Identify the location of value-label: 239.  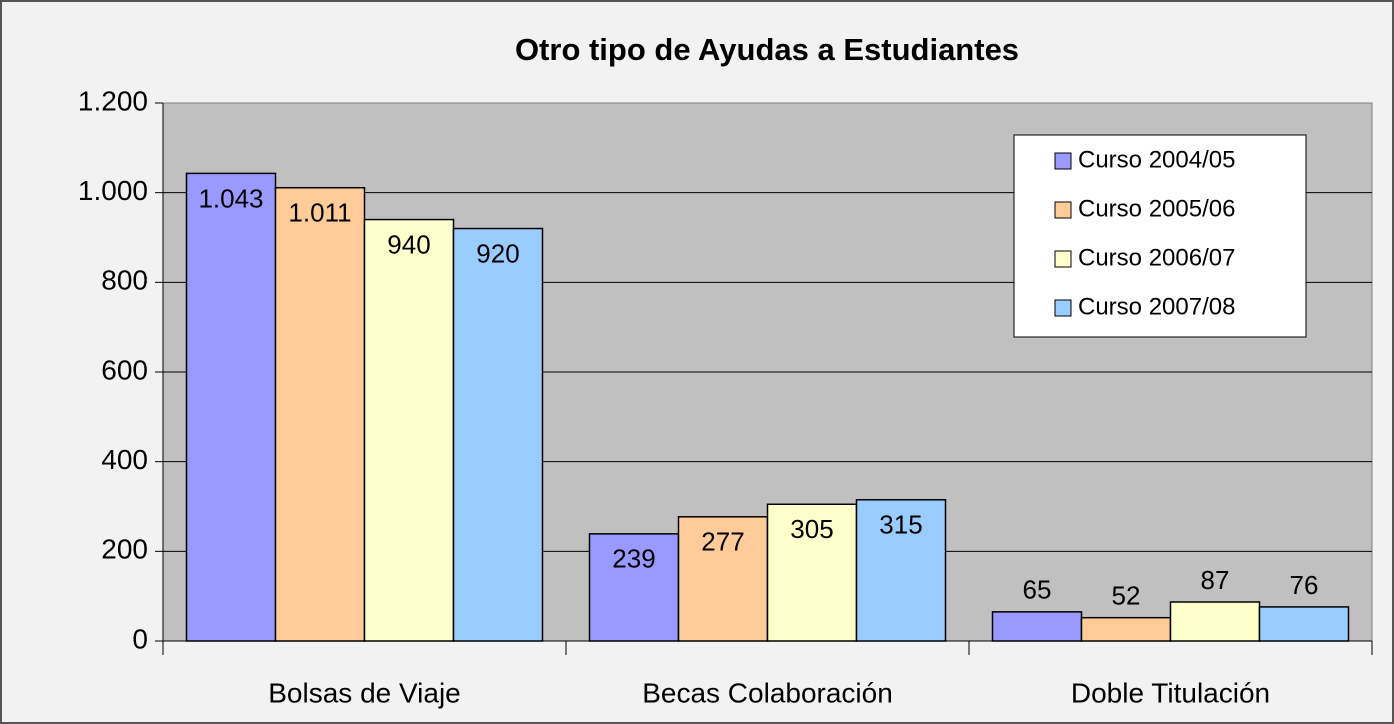
(633, 559).